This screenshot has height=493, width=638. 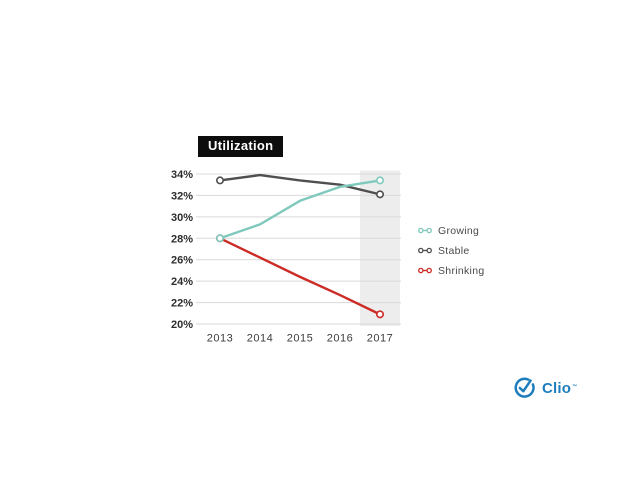 What do you see at coordinates (300, 339) in the screenshot?
I see `x-axis-tick-label: 2015` at bounding box center [300, 339].